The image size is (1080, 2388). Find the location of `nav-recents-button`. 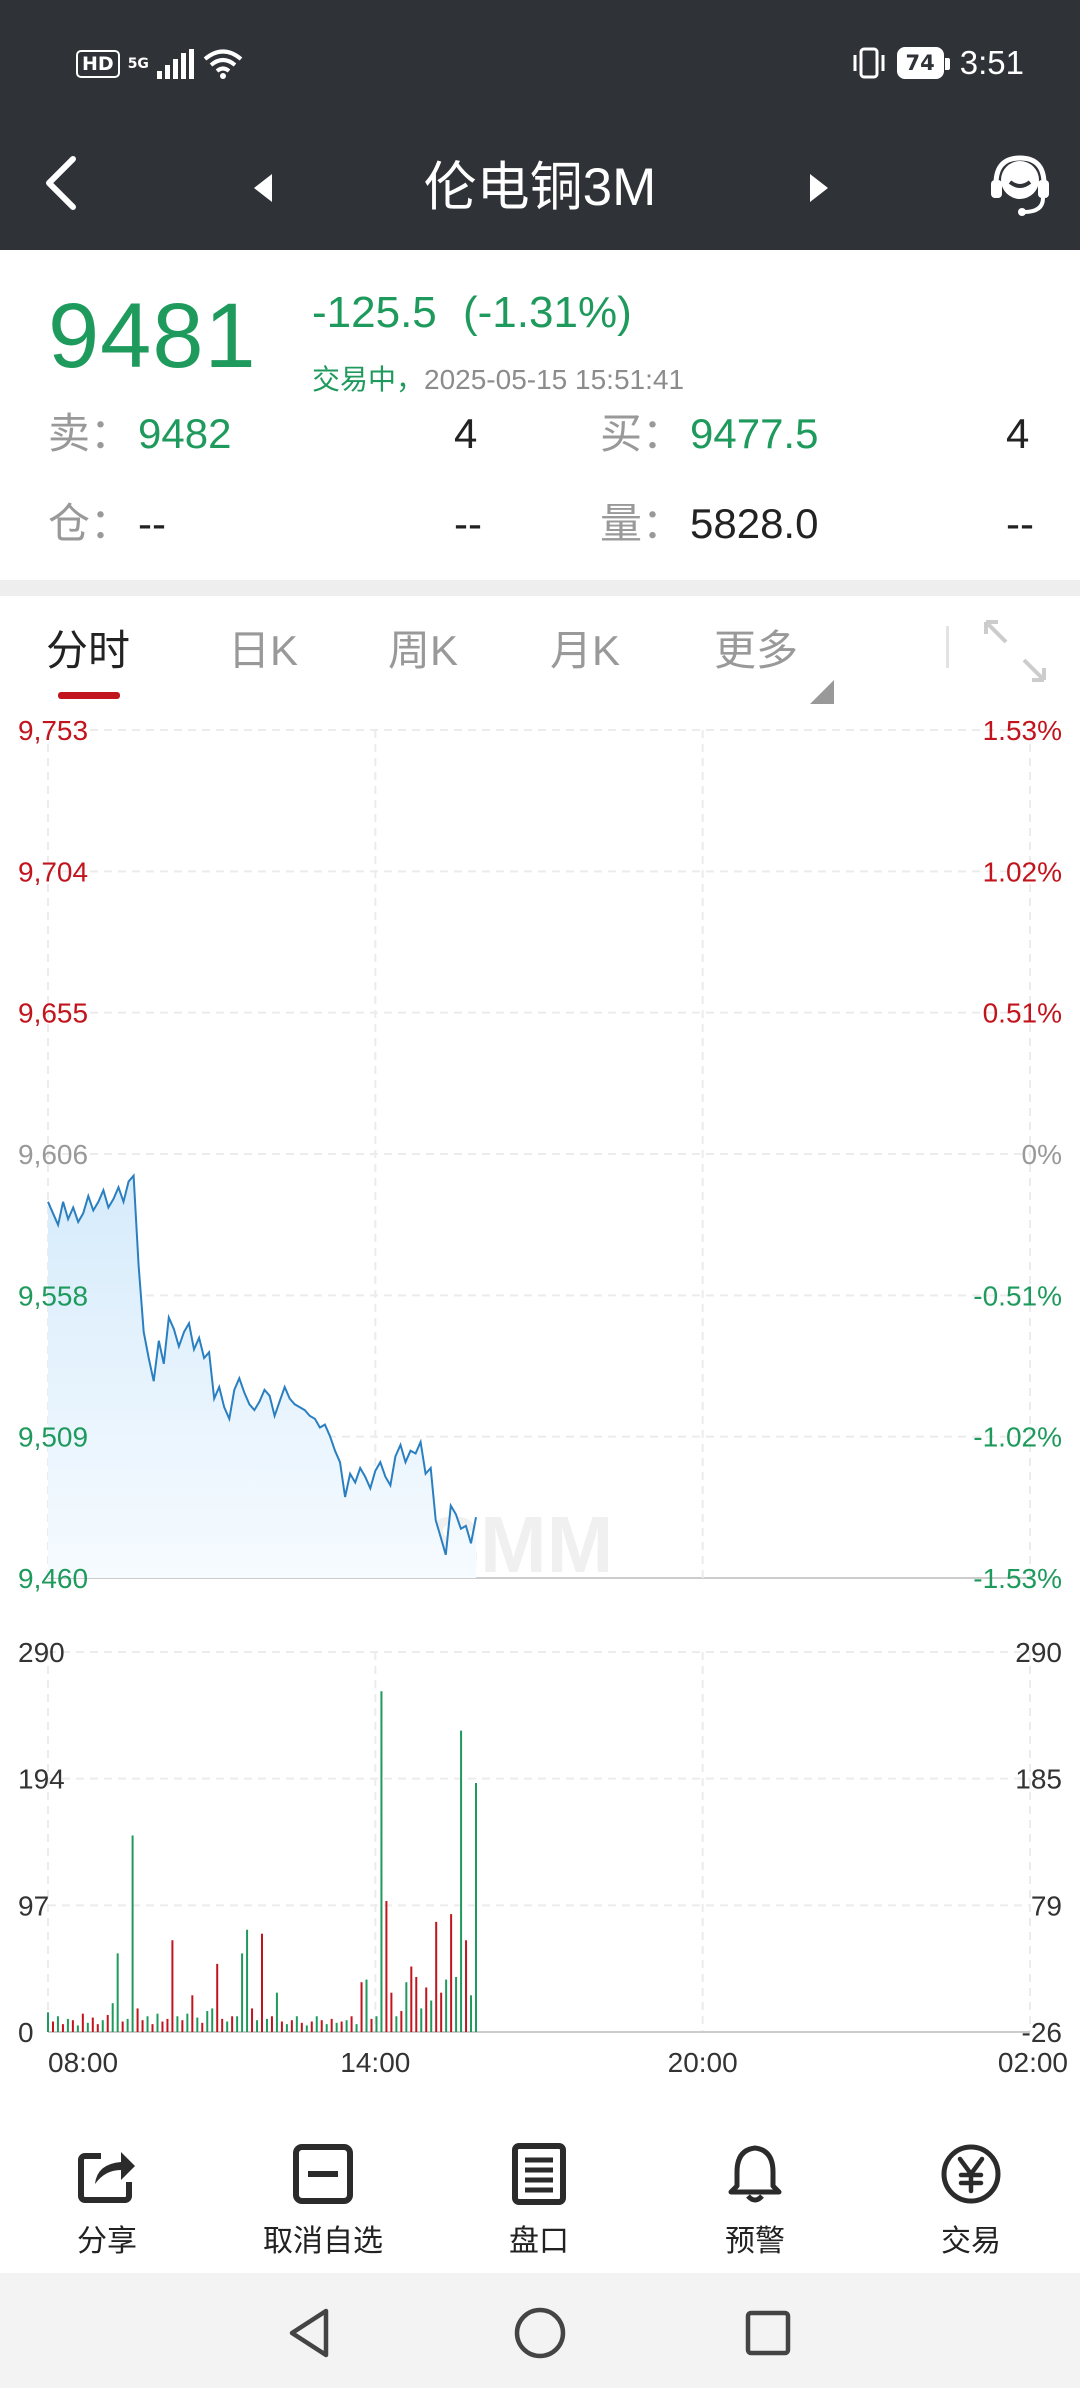

nav-recents-button is located at coordinates (768, 2333).